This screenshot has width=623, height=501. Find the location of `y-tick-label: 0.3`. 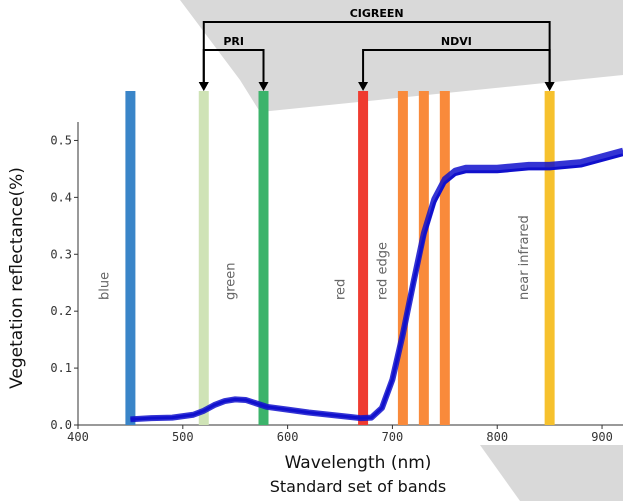

y-tick-label: 0.3 is located at coordinates (61, 254).